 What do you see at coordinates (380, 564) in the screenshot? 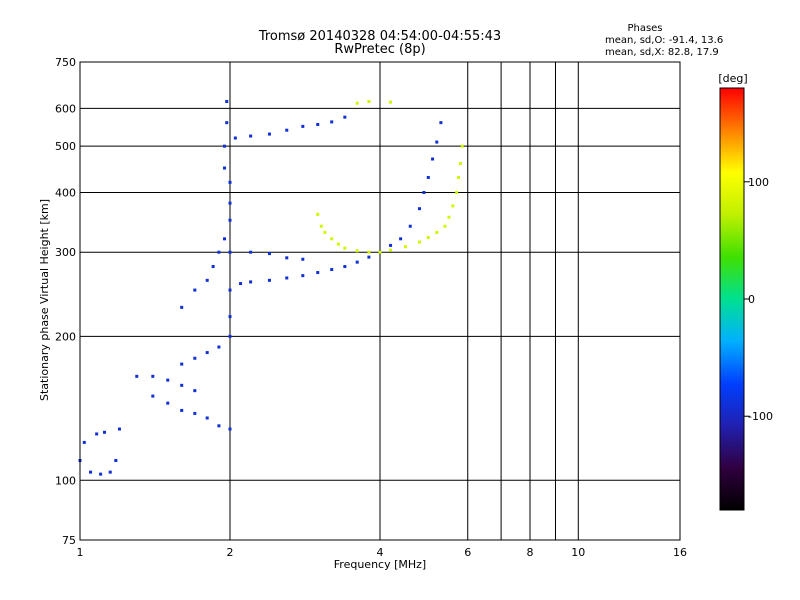
I see `x-axis-label: Frequency [MHz]` at bounding box center [380, 564].